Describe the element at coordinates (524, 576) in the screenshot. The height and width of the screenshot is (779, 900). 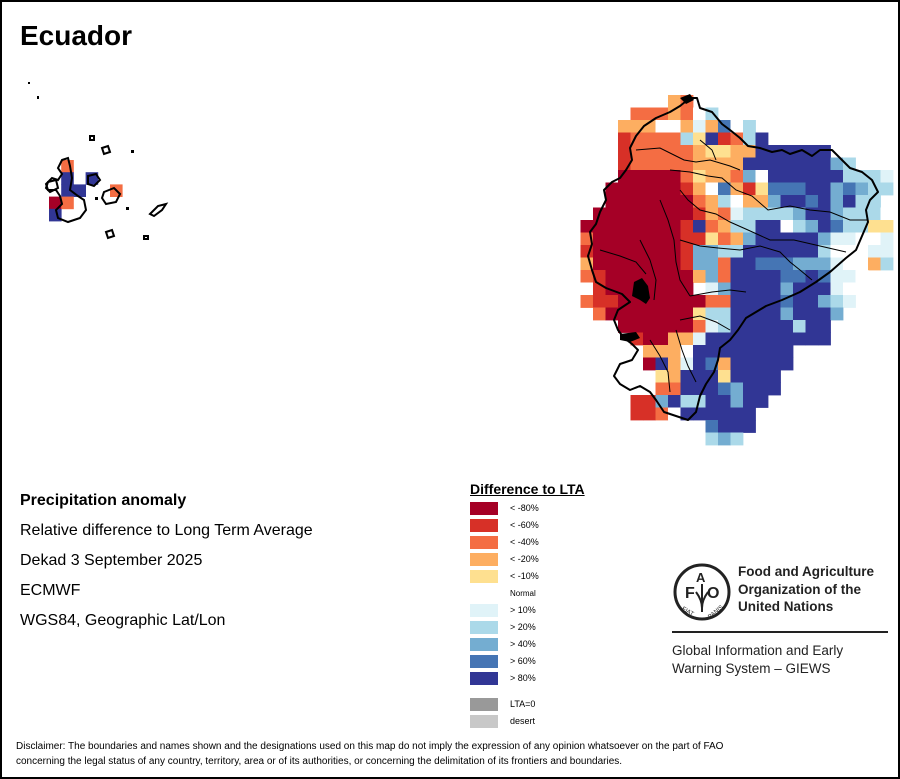
I see `legend-label: < -10%` at that location.